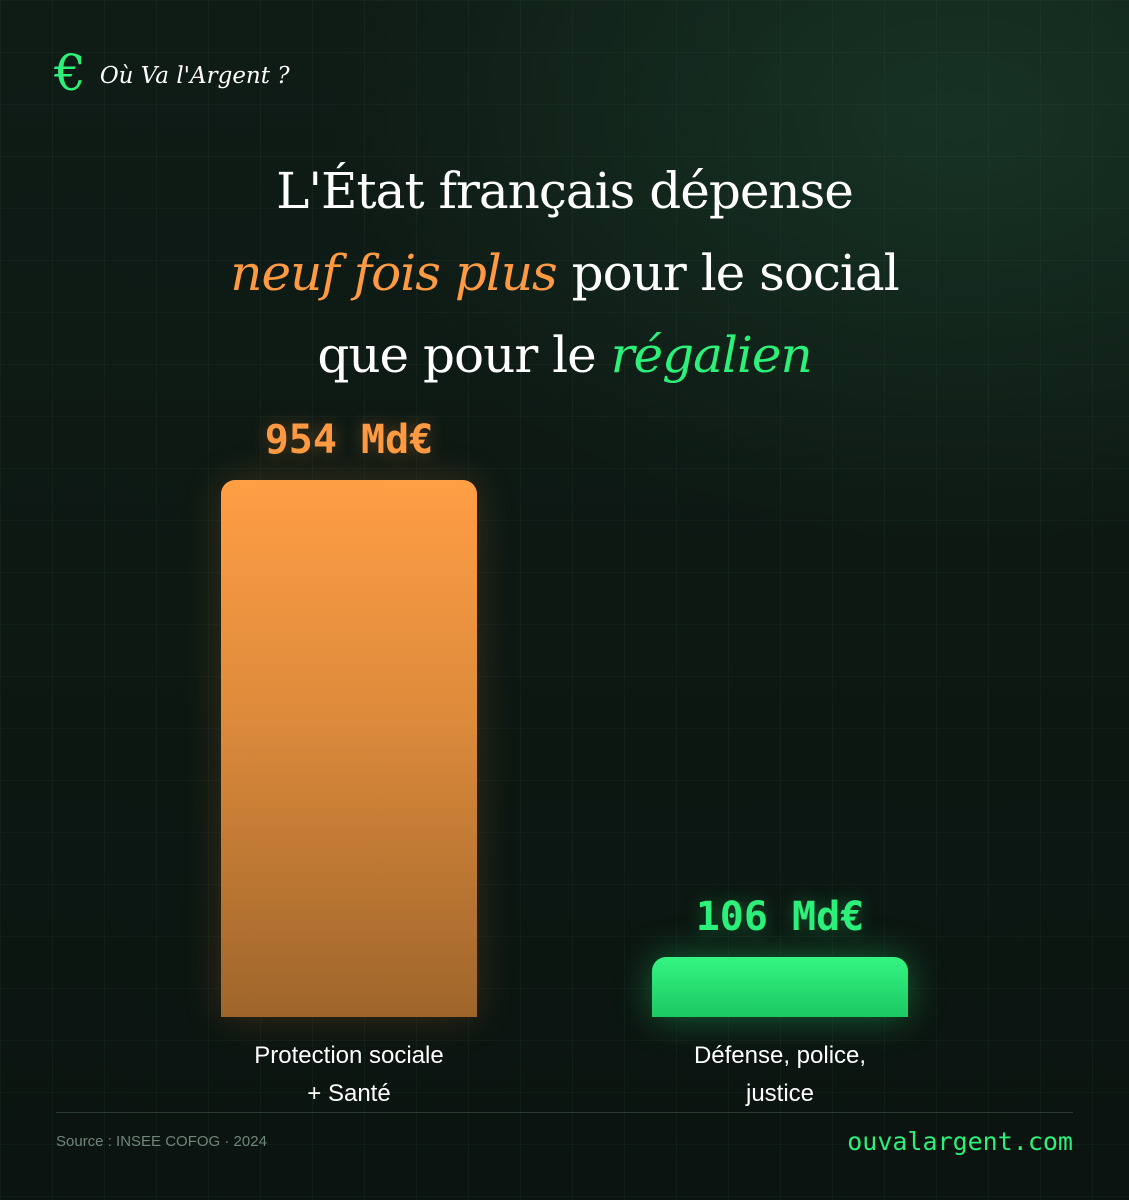  Describe the element at coordinates (960, 1141) in the screenshot. I see `website-link: ouvalargent.com` at that location.